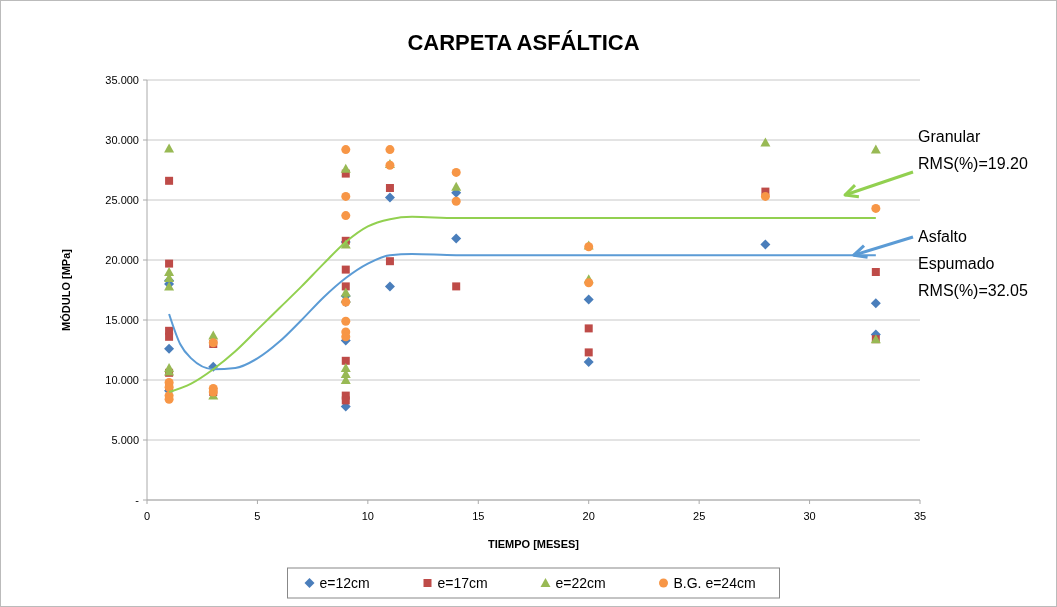  Describe the element at coordinates (809, 516) in the screenshot. I see `x-tick-label: 30` at that location.